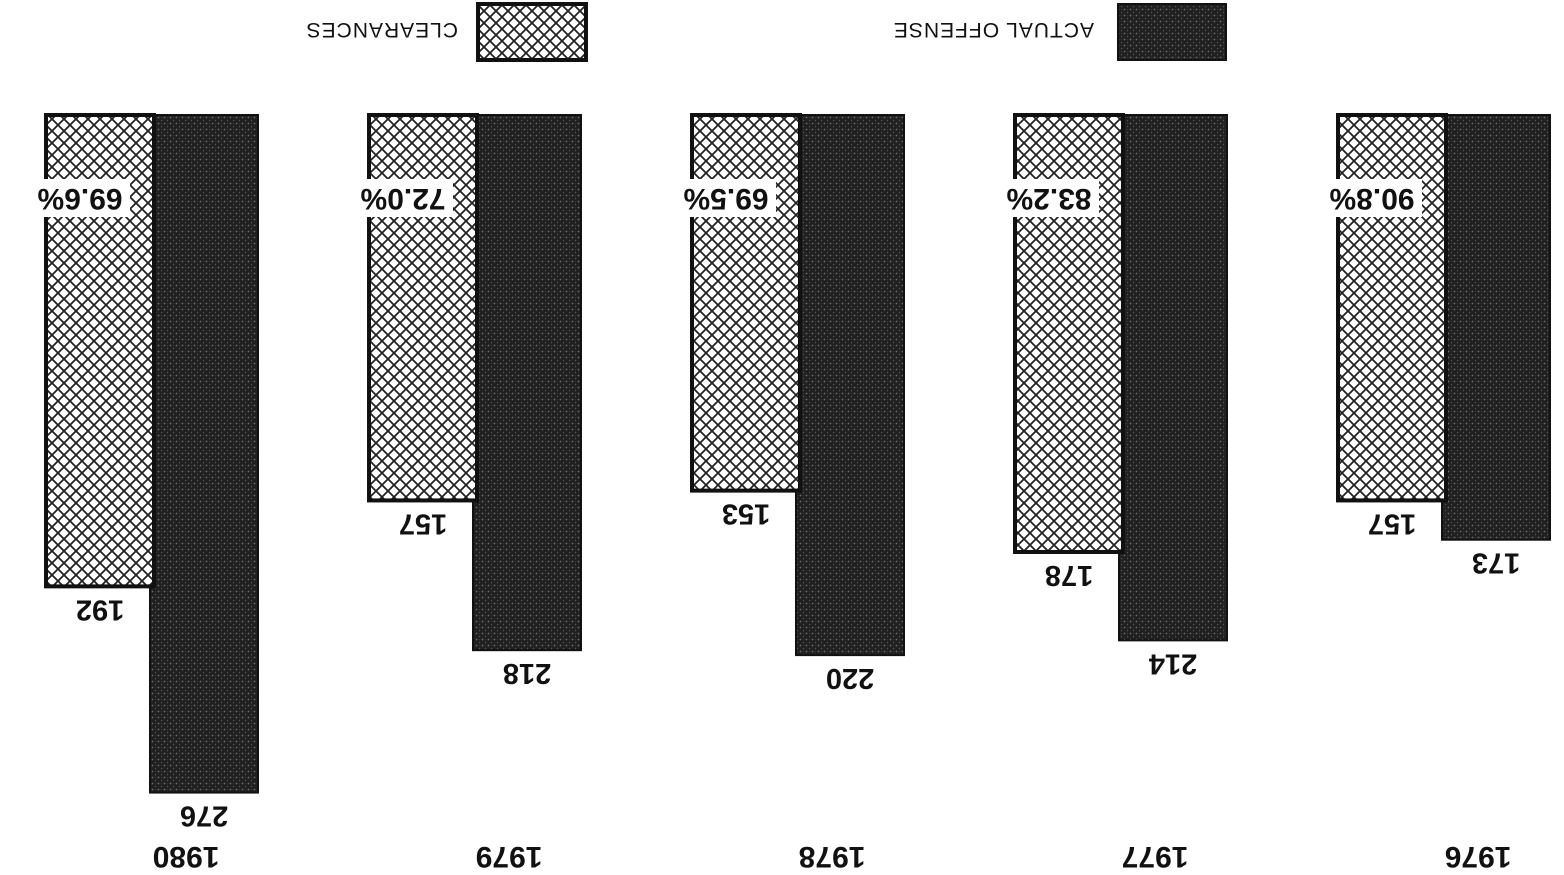  Describe the element at coordinates (382, 29) in the screenshot. I see `legend-label-clearances: CLEARANCES` at that location.